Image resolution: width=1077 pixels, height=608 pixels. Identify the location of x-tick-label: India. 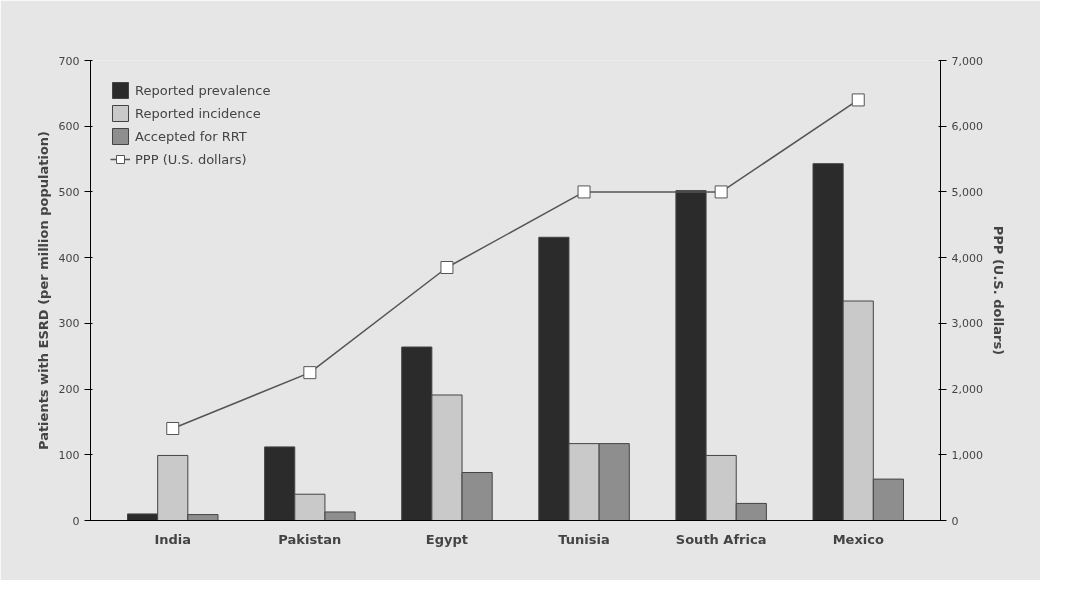
(173, 539).